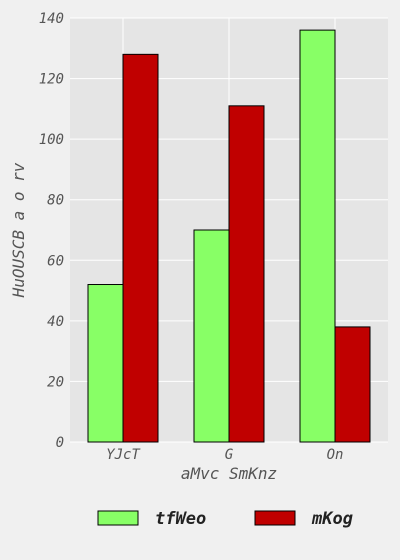 The width and height of the screenshot is (400, 560). I want to click on bar-mKog-On, so click(352, 384).